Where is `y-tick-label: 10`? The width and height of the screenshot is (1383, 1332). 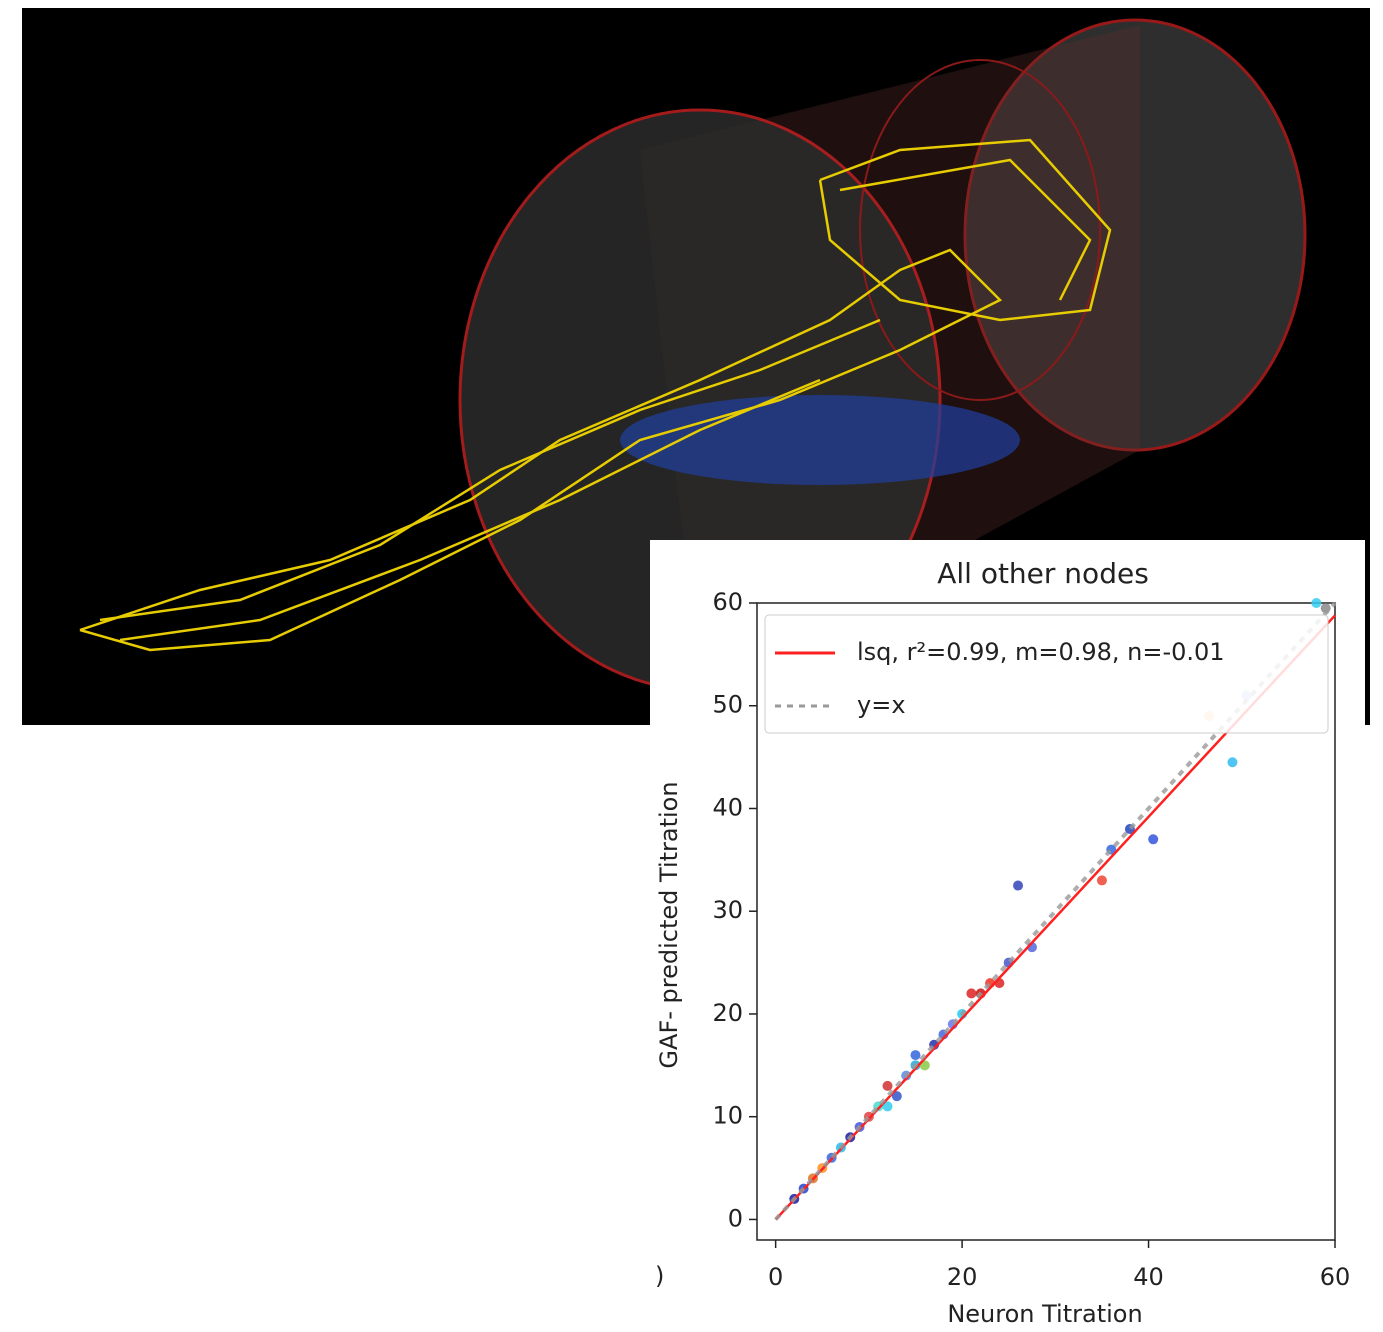 y-tick-label: 10 is located at coordinates (727, 1116).